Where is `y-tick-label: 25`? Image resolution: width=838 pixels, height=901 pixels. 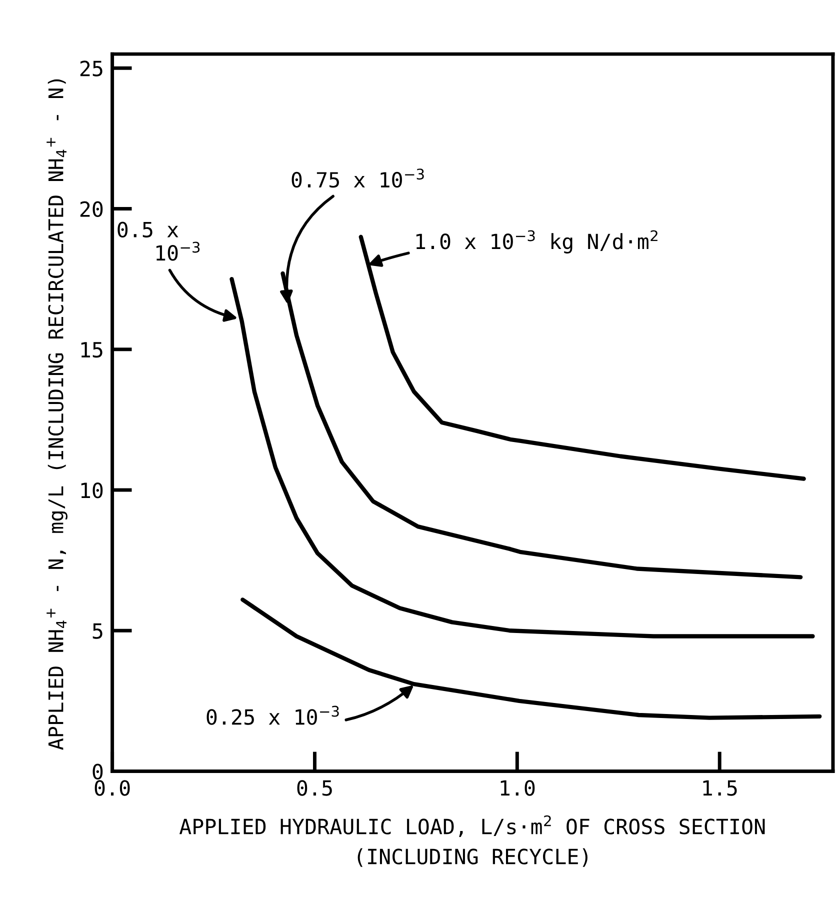
y-tick-label: 25 is located at coordinates (91, 68).